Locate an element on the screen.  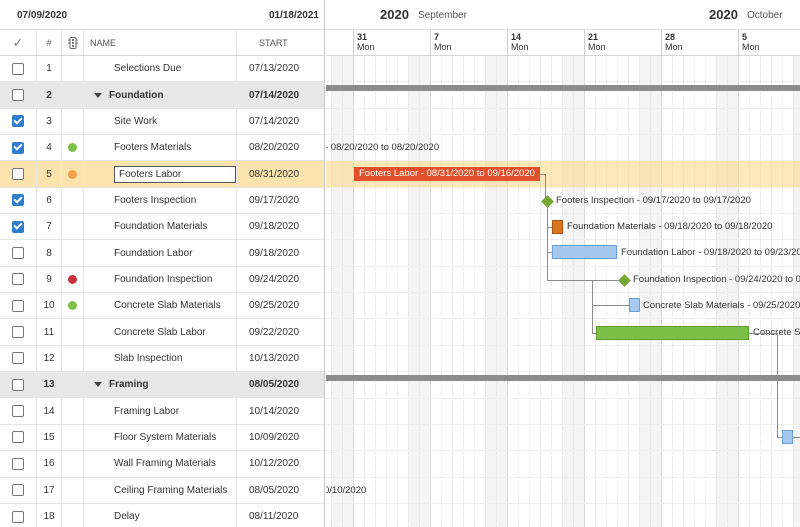
task-row: 8 Foundation Labor 09/18/2020 is located at coordinates (162, 253).